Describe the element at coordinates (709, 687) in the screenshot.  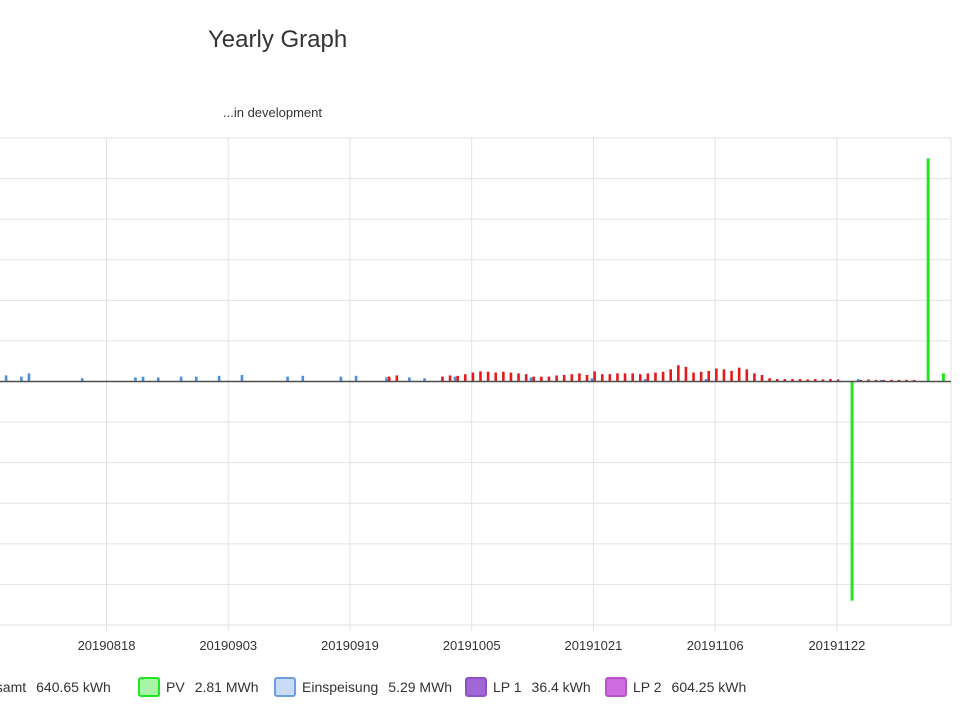
I see `legend-value: 604.25 kWh` at that location.